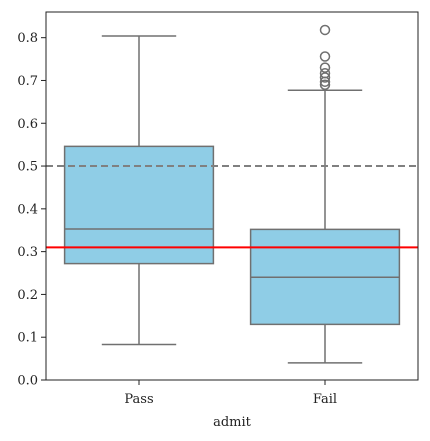  Describe the element at coordinates (27, 338) in the screenshot. I see `y-tick-label: 0.1` at that location.